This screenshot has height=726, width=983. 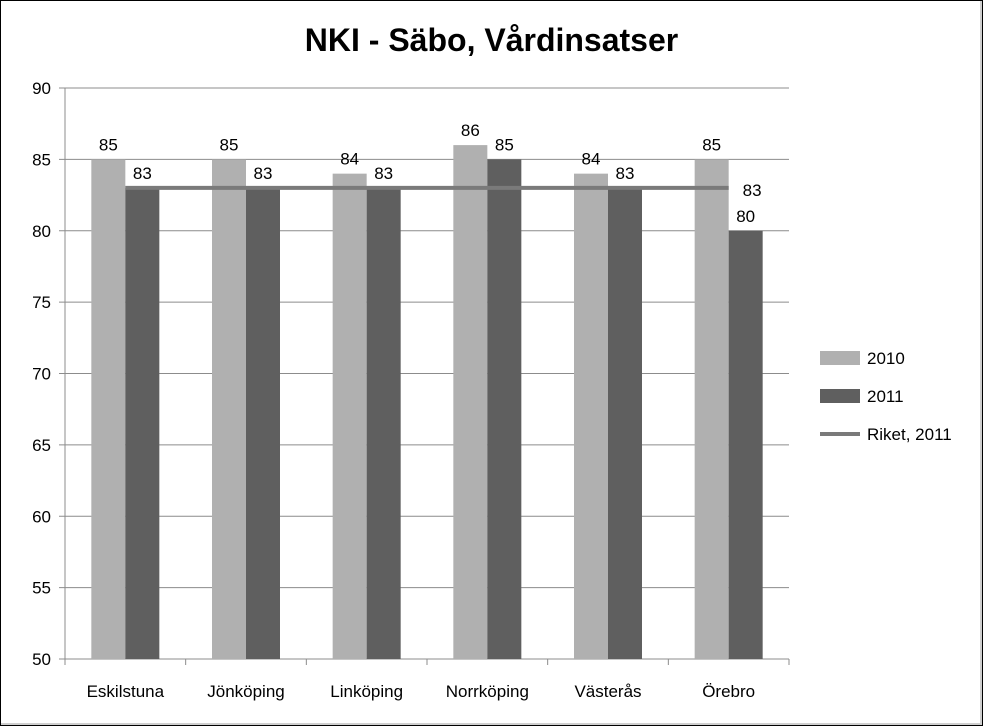 I want to click on y-tick-label: 90, so click(x=41, y=88).